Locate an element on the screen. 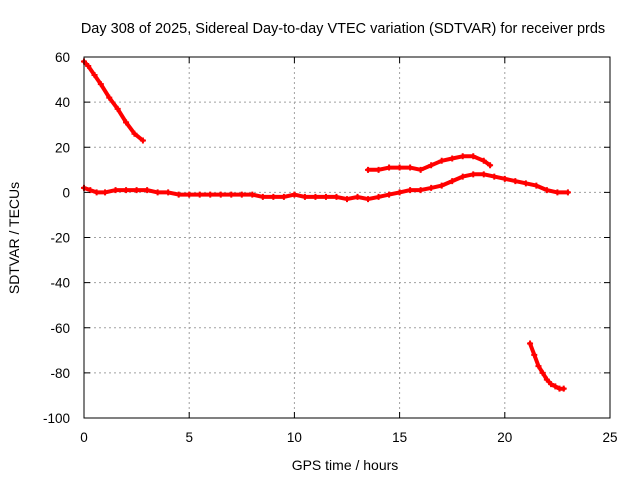 This screenshot has width=640, height=480. y-tick-label: -100 is located at coordinates (56, 418).